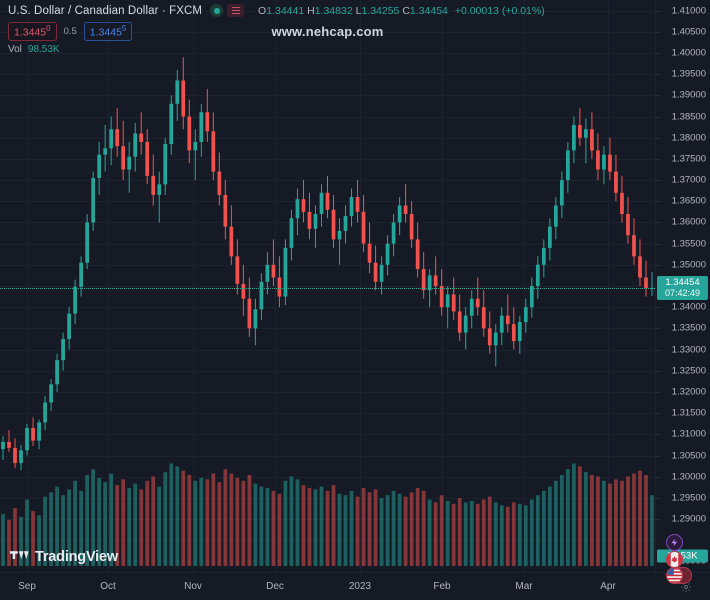 The height and width of the screenshot is (600, 710). I want to click on ohlc-low-label: L, so click(358, 10).